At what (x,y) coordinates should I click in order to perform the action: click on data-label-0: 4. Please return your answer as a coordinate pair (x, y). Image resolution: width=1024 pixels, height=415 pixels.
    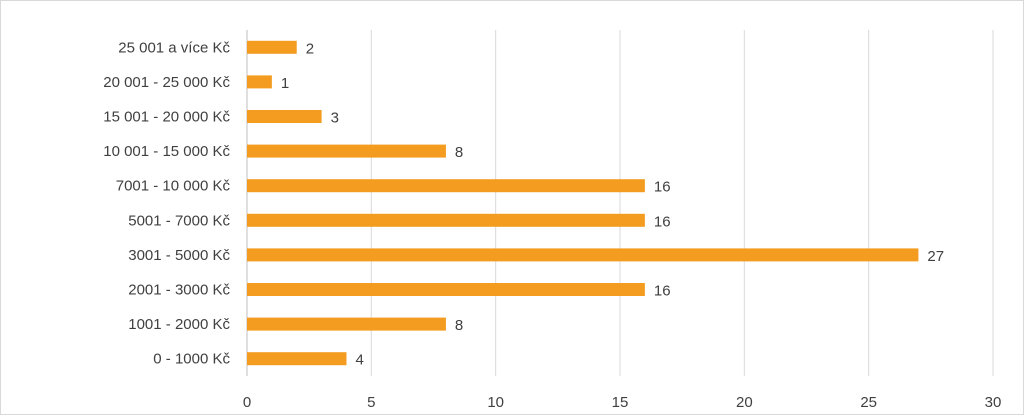
    Looking at the image, I should click on (359, 360).